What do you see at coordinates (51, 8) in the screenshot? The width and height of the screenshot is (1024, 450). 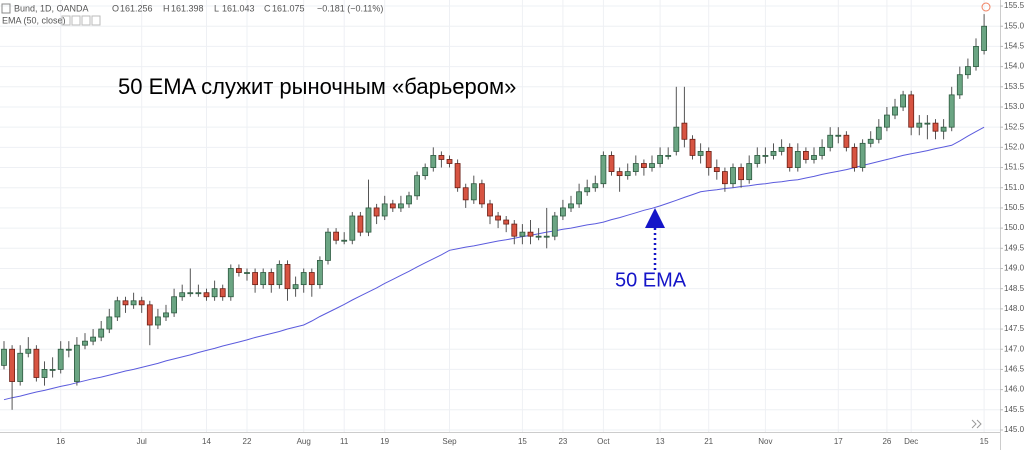 I see `symbol: Bund, 1D, OANDA` at bounding box center [51, 8].